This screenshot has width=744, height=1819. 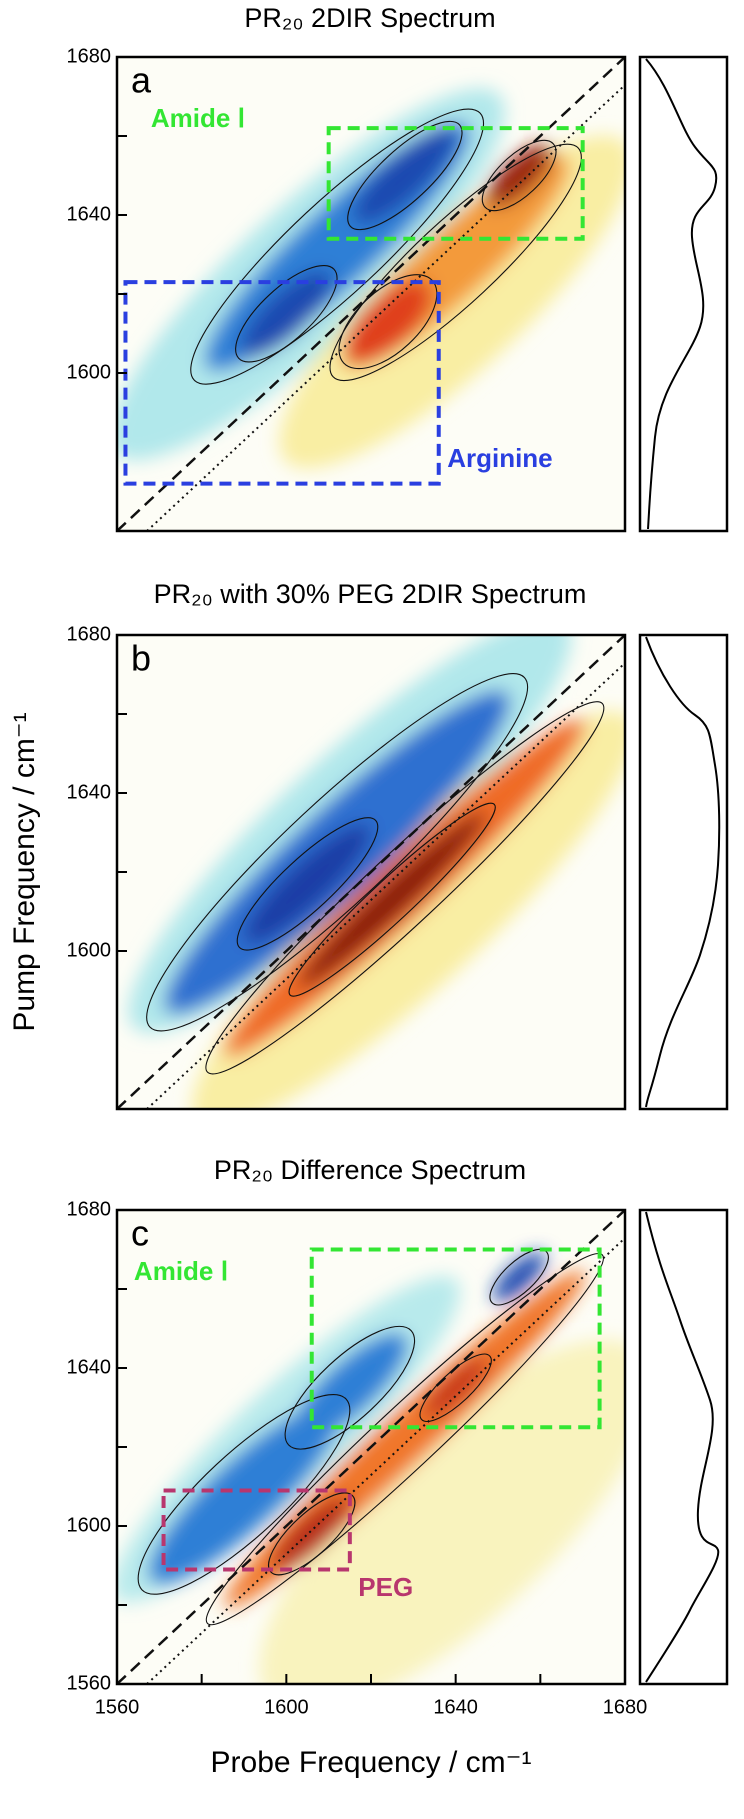 What do you see at coordinates (89, 1683) in the screenshot?
I see `y-tick-label: 1560` at bounding box center [89, 1683].